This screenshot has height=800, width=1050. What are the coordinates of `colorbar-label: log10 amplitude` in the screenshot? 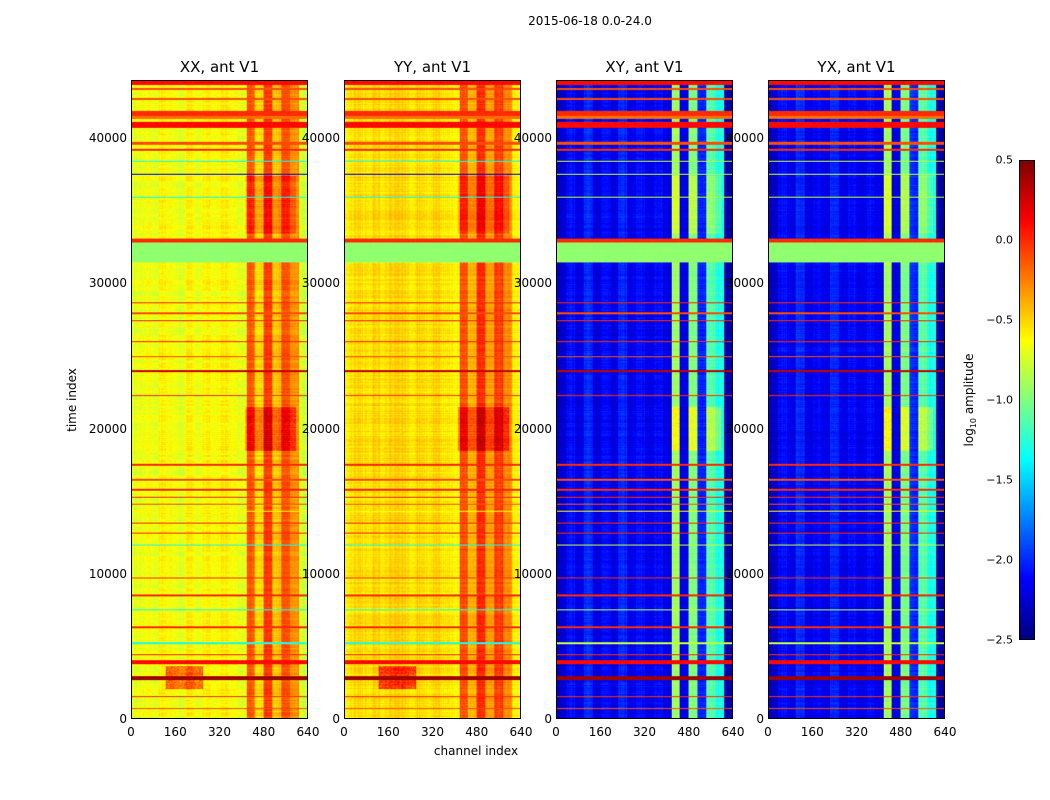 It's located at (970, 400).